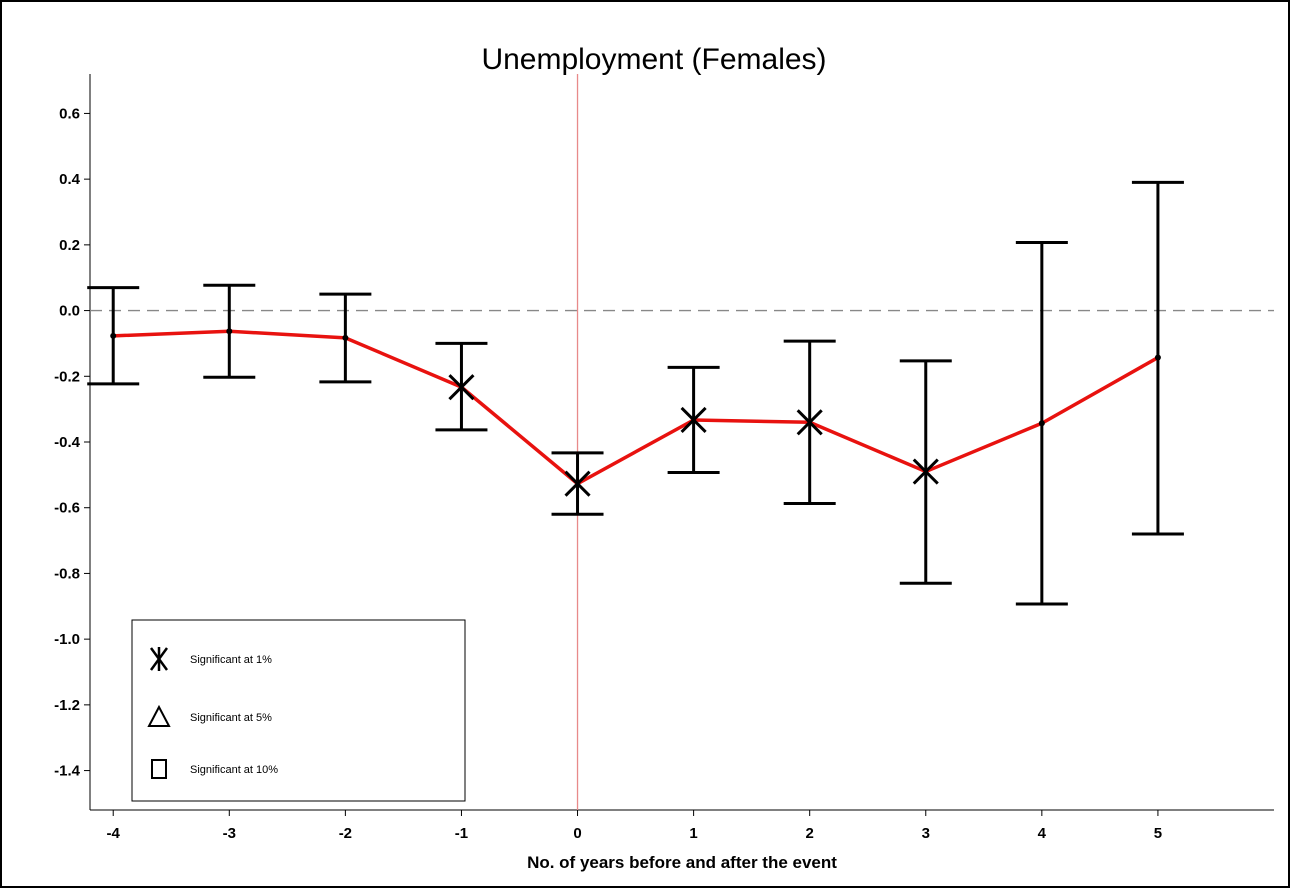  I want to click on x-tick-label: 3, so click(926, 833).